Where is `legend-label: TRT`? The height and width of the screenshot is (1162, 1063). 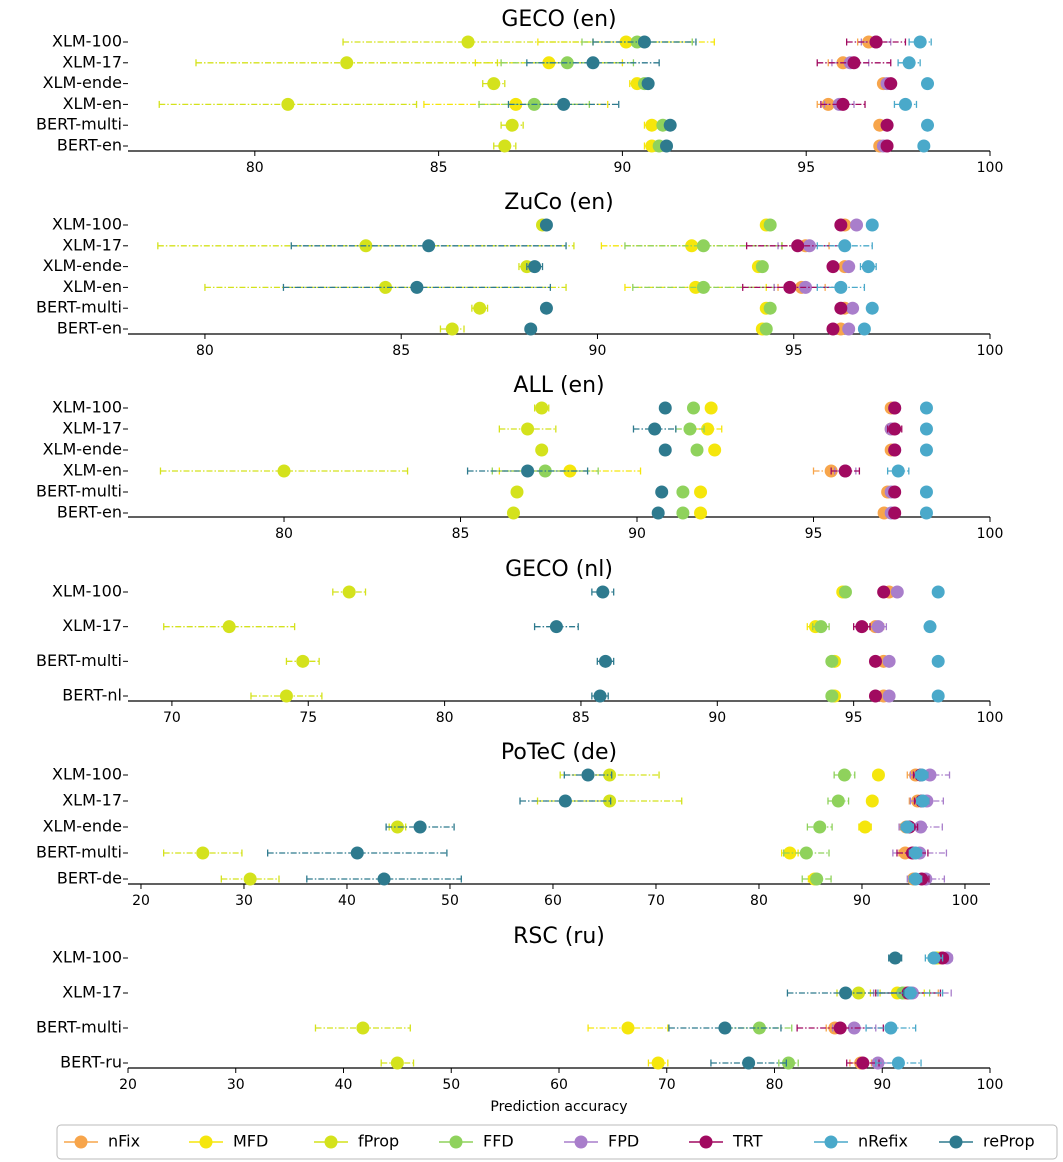 legend-label: TRT is located at coordinates (747, 1141).